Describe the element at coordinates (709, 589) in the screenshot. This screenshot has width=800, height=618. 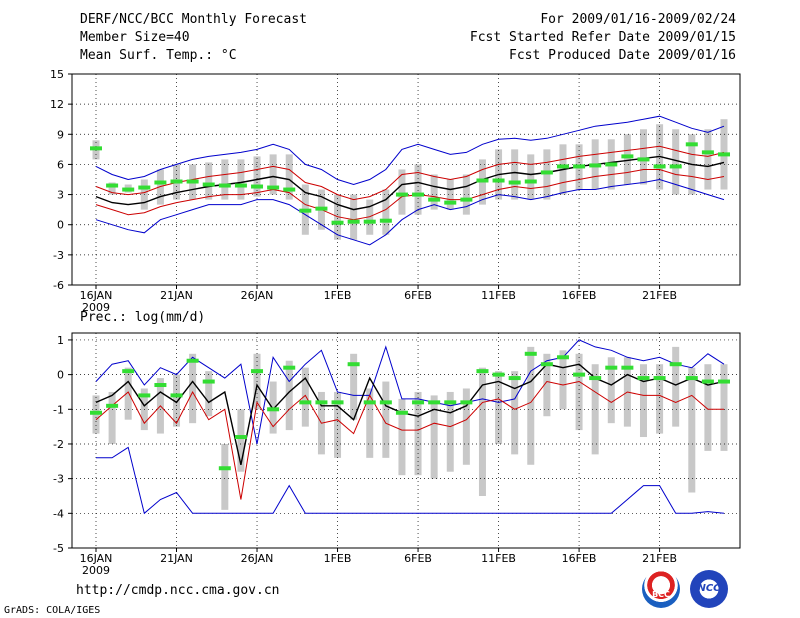
I see `ncc-logo: NCC` at that location.